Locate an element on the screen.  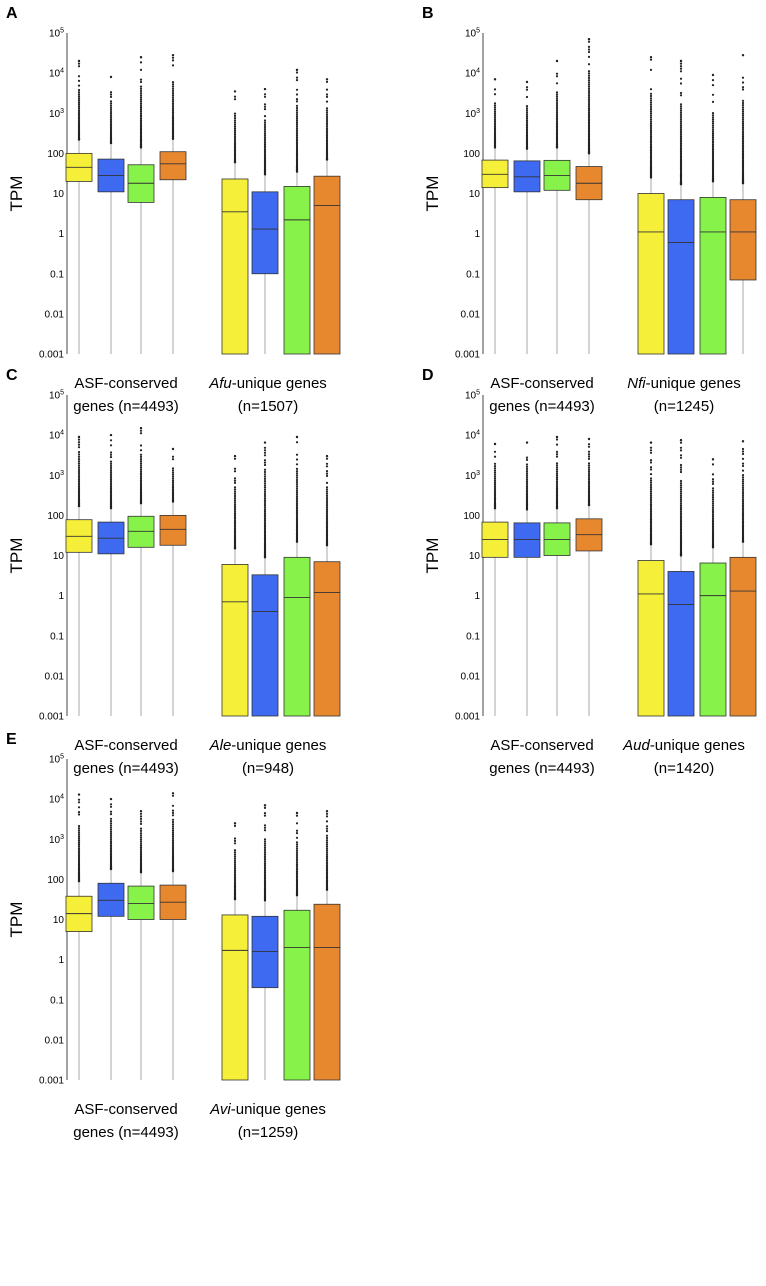
y-tick-label: 103 is located at coordinates (56, 476).